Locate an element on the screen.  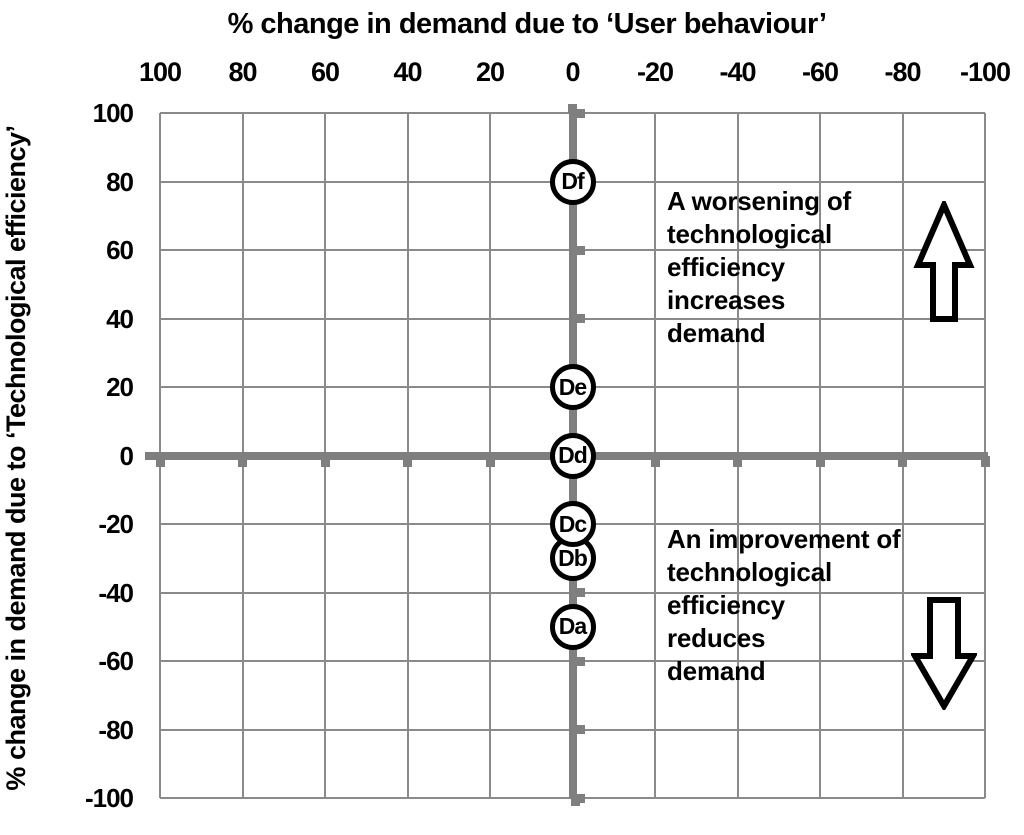
y-axis-end-tick-bottom is located at coordinates (575, 801).